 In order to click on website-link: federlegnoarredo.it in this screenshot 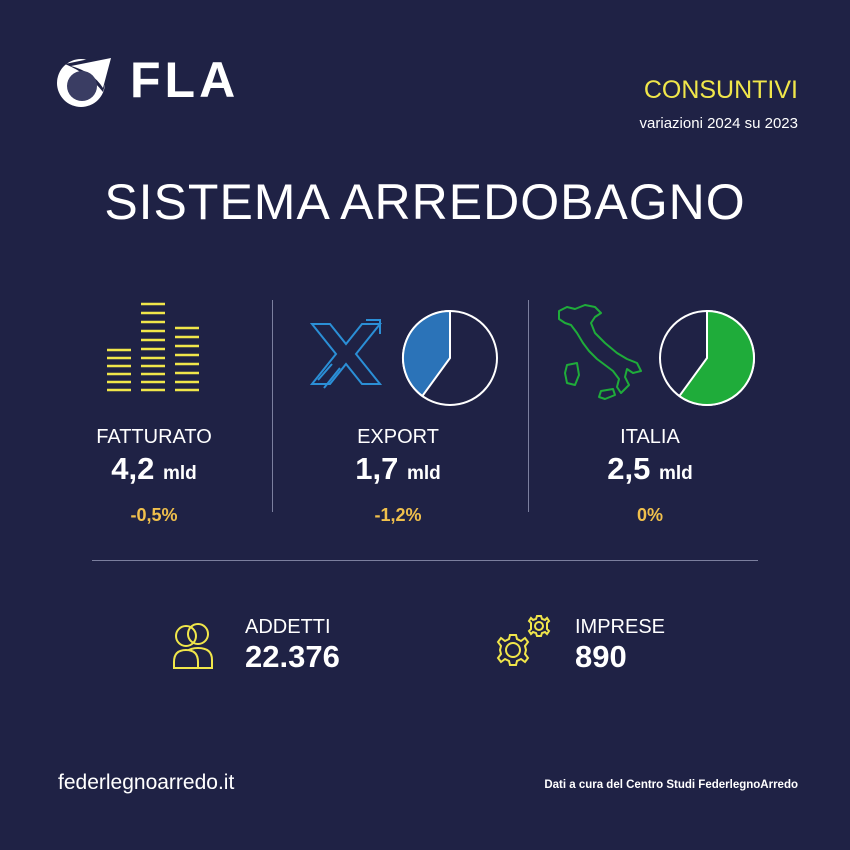, I will do `click(146, 782)`.